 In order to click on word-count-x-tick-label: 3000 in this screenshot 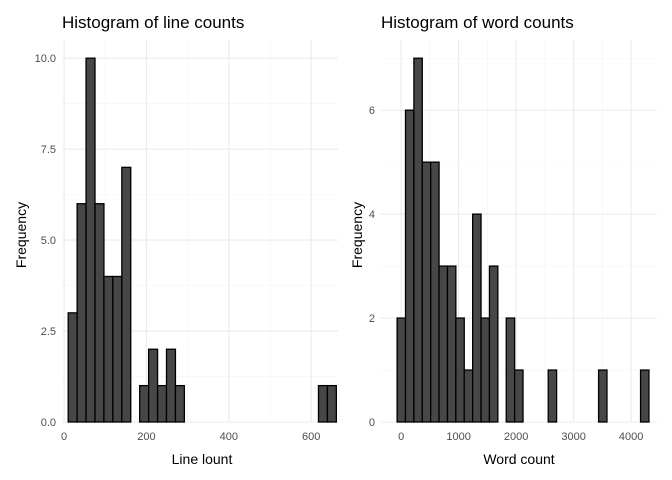, I will do `click(573, 437)`.